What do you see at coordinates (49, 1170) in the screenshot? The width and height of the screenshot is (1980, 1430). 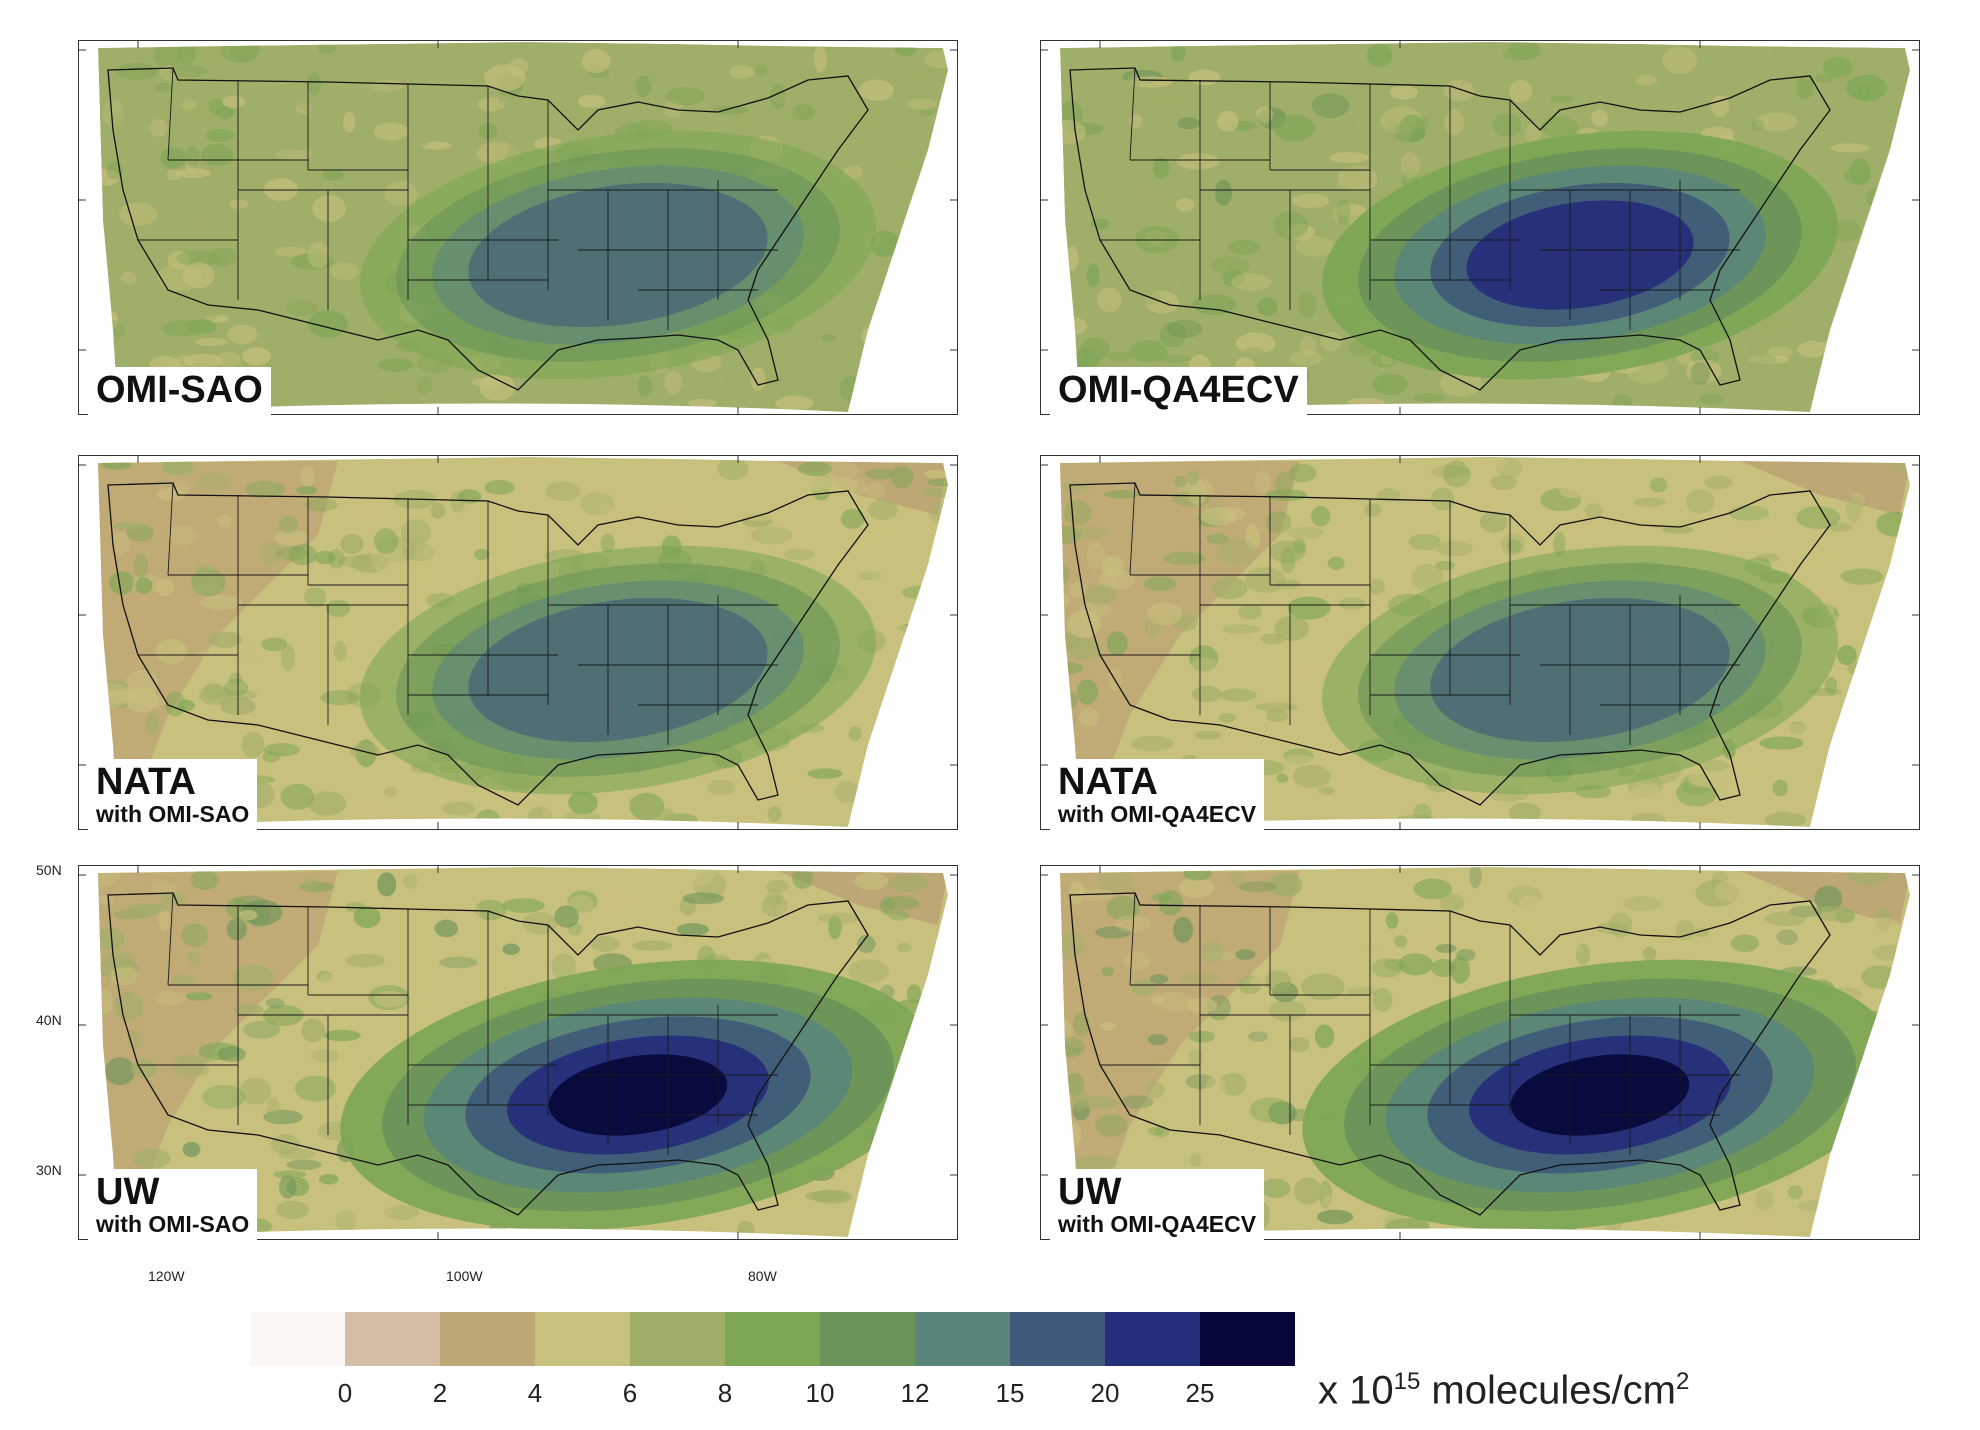 I see `lat-label-30n: 30N` at bounding box center [49, 1170].